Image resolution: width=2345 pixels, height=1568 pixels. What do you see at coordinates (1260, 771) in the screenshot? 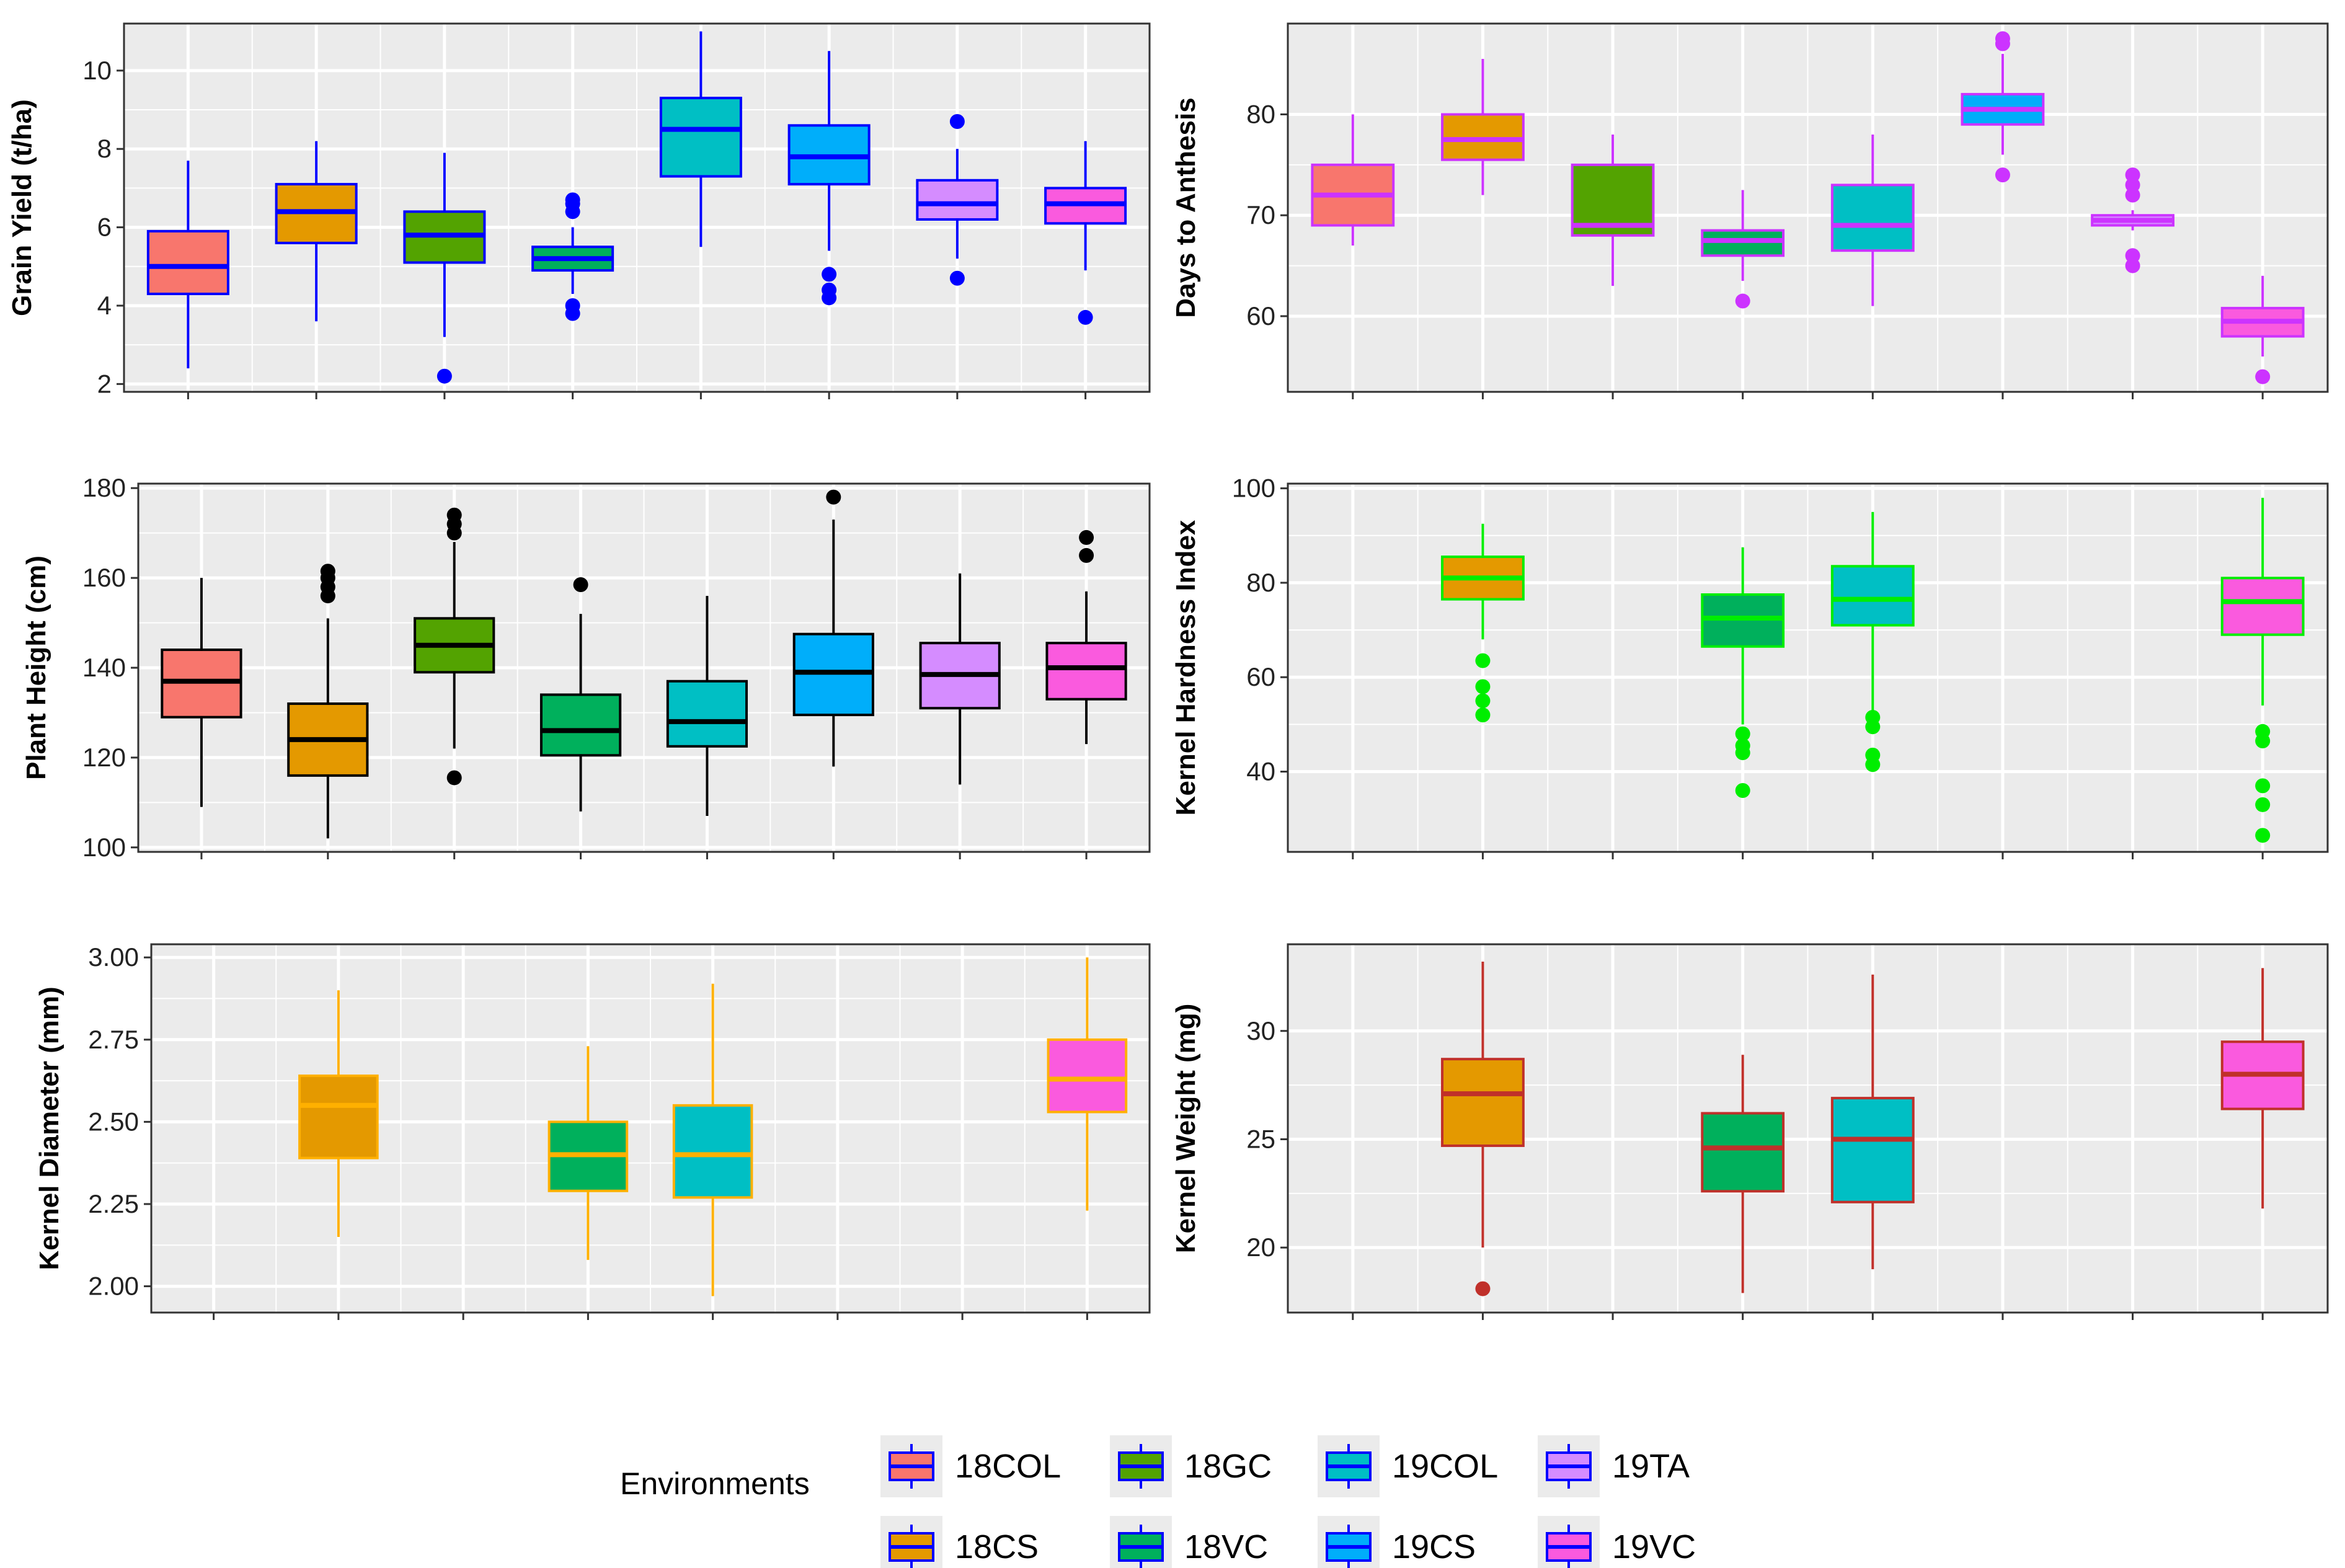
I see `y-tick-label: 40` at bounding box center [1260, 771].